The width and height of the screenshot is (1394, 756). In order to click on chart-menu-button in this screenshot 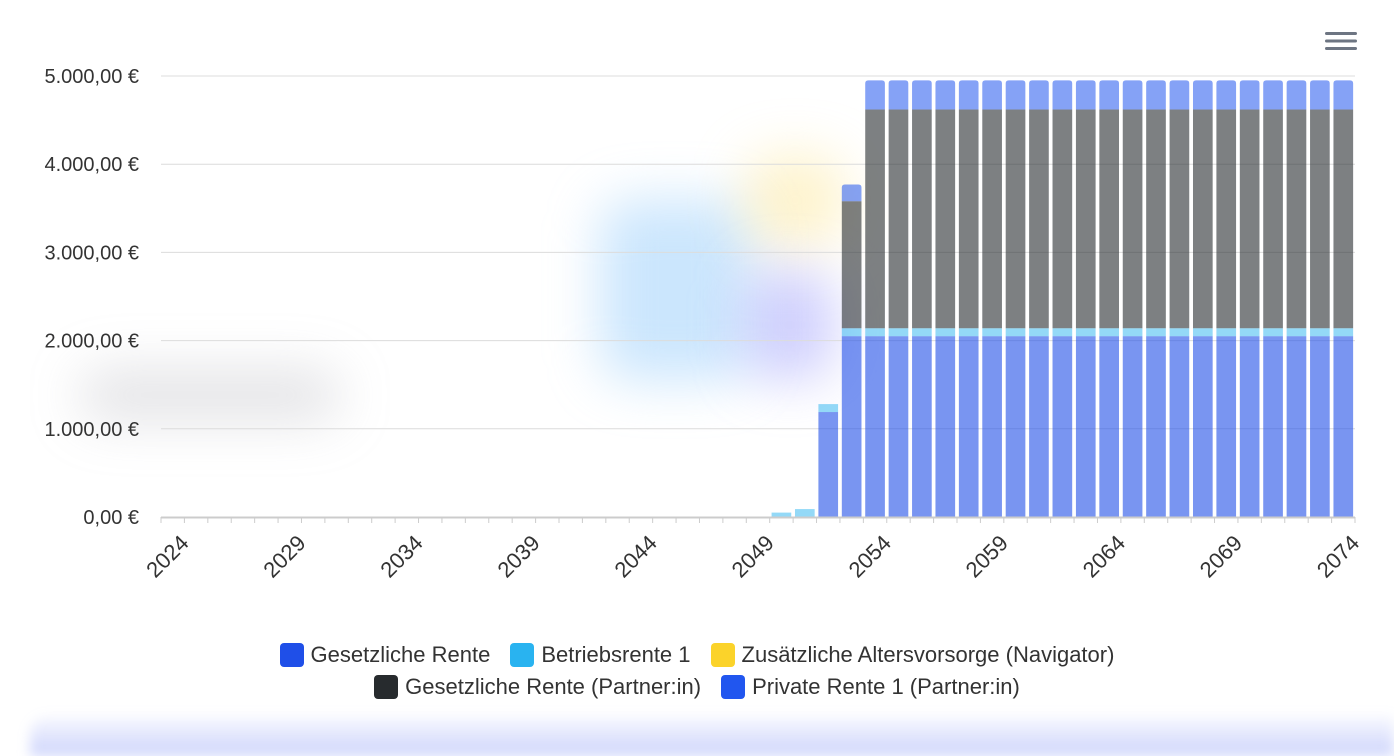, I will do `click(1341, 41)`.